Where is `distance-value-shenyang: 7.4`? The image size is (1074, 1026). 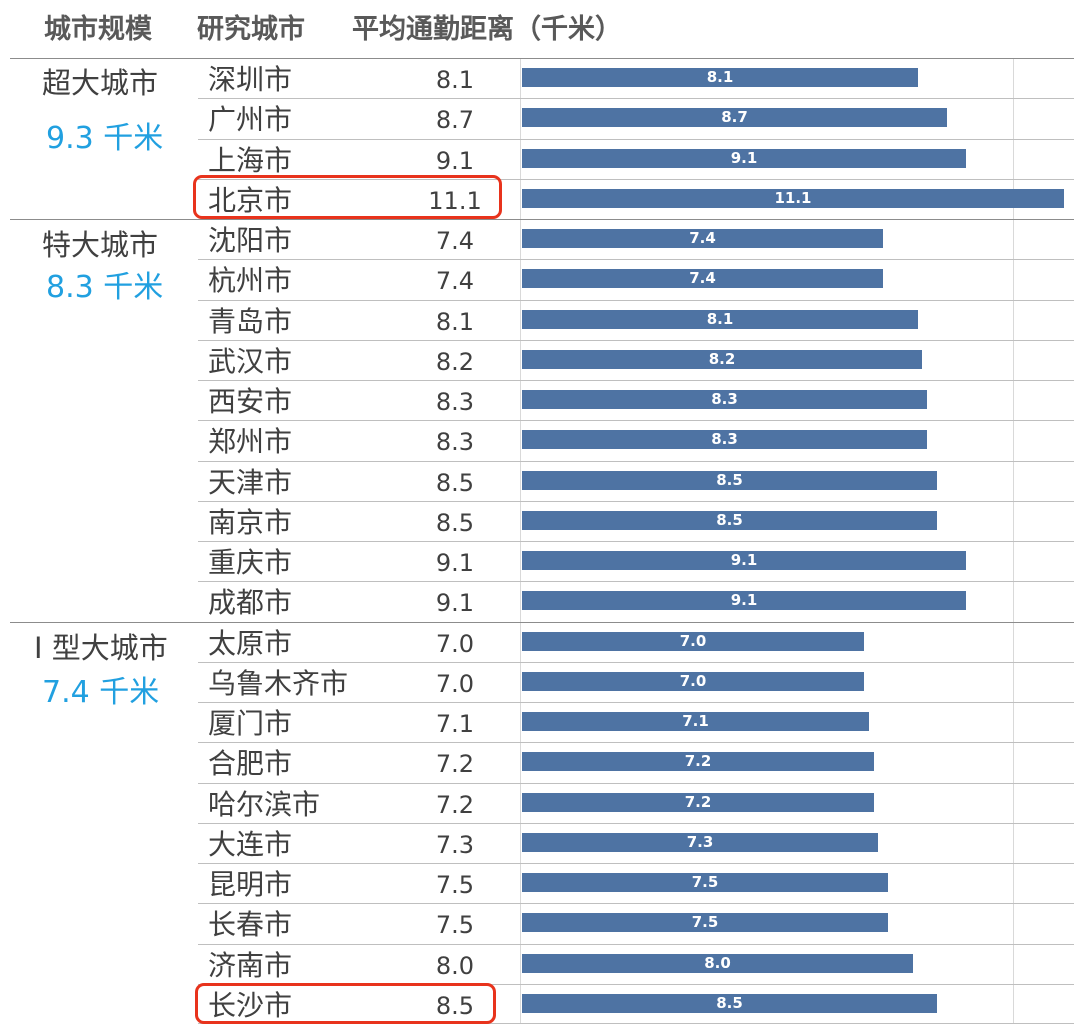
distance-value-shenyang: 7.4 is located at coordinates (455, 241).